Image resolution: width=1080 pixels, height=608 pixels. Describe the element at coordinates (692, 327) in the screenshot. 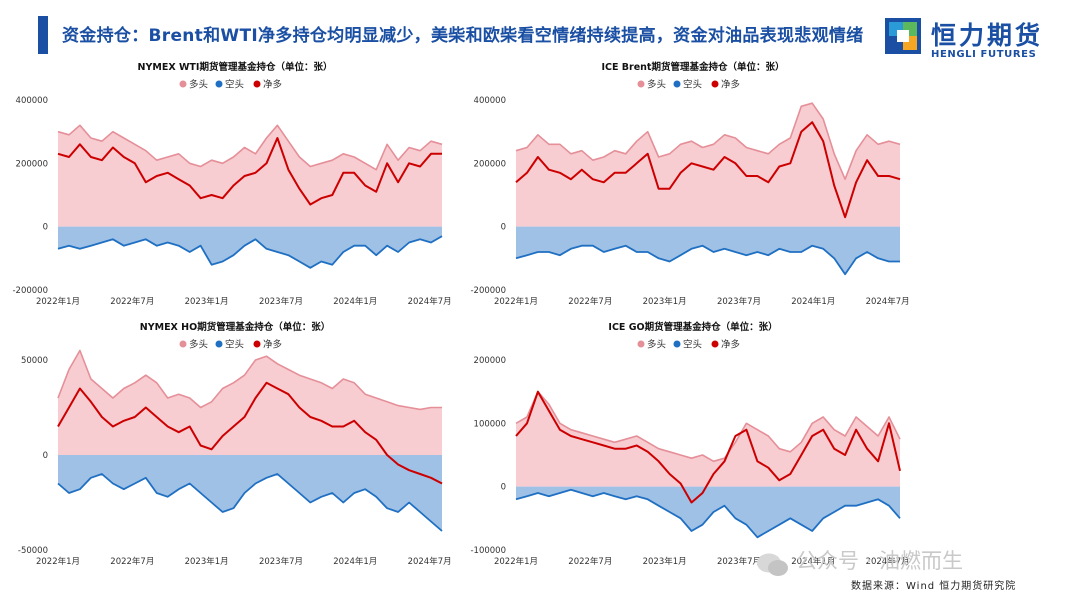

I see `chart-title: ICE GO期货管理基金持仓（单位：张）` at that location.